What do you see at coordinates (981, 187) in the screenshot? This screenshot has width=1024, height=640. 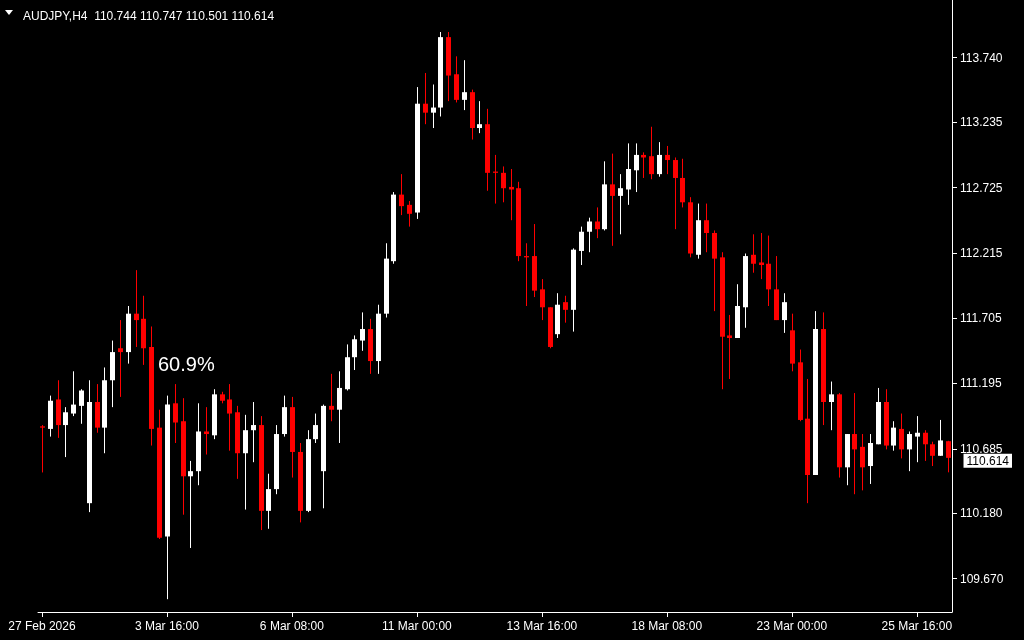 I see `y-tick-label: 112.725` at bounding box center [981, 187].